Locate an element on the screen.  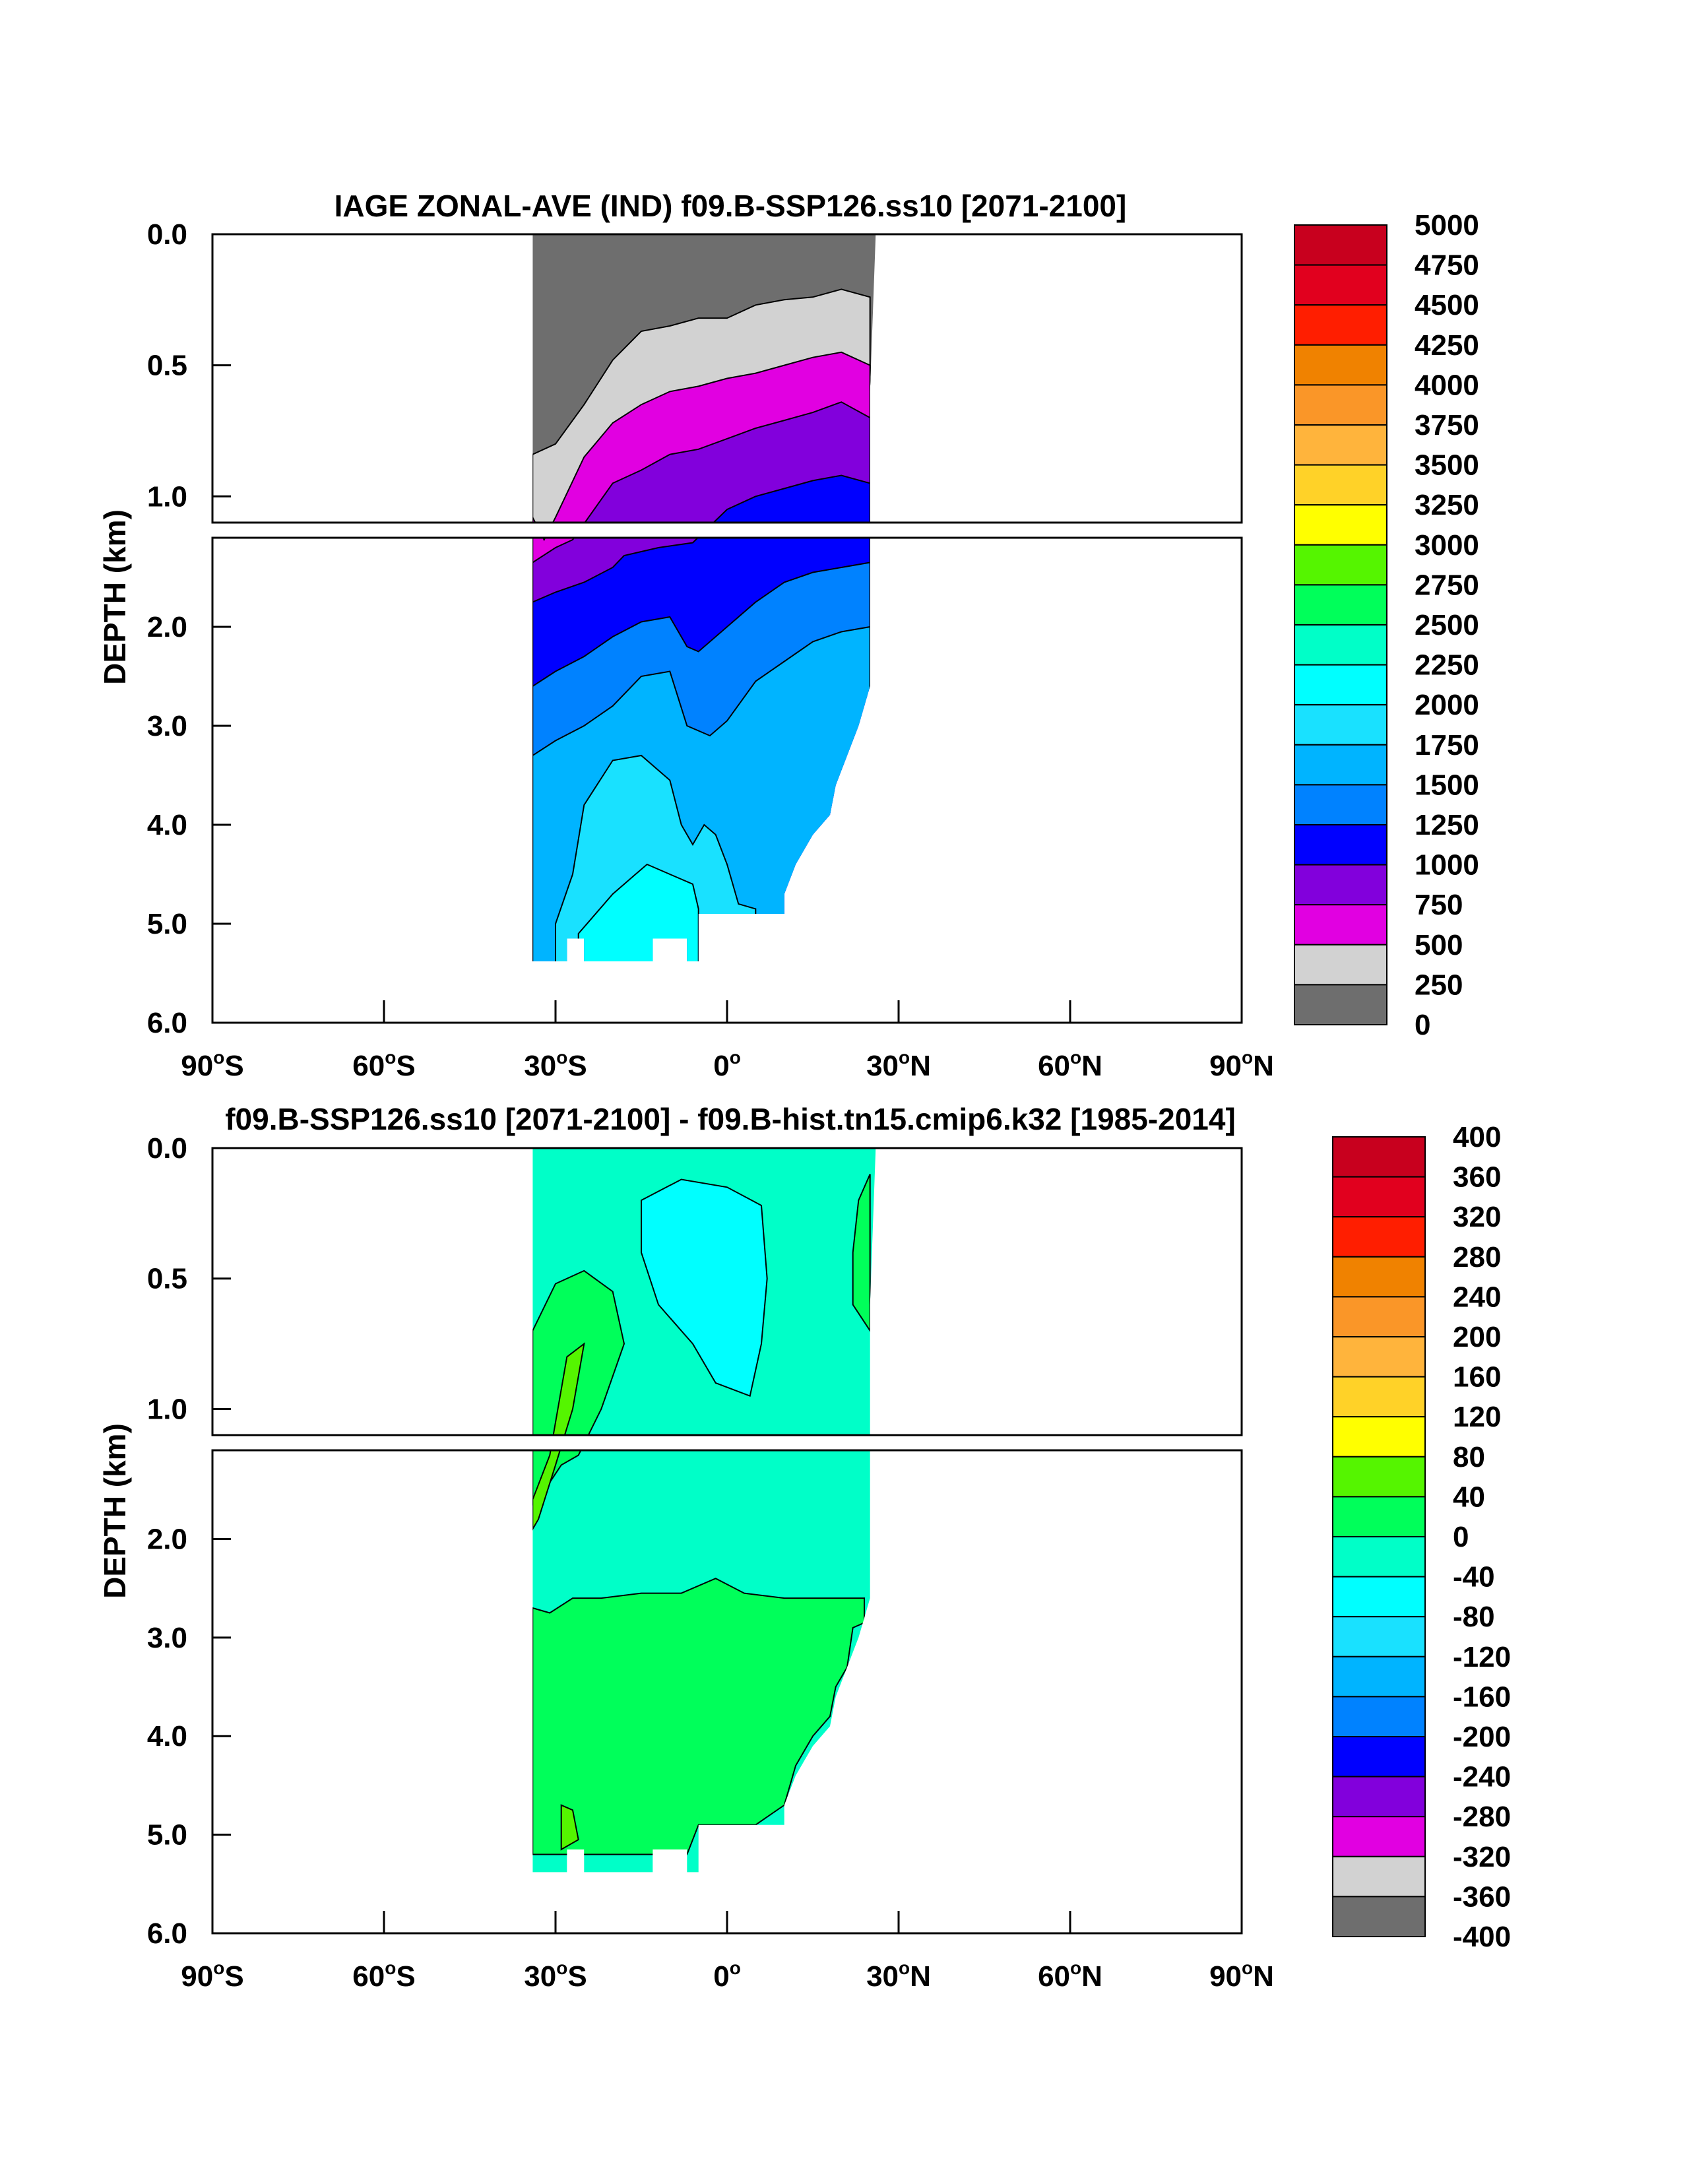
field-upper is located at coordinates (704, 1291).